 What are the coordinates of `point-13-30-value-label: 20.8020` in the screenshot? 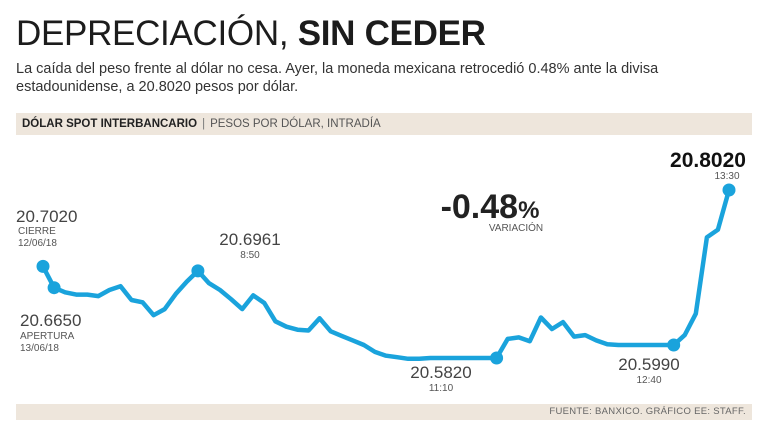 It's located at (708, 160).